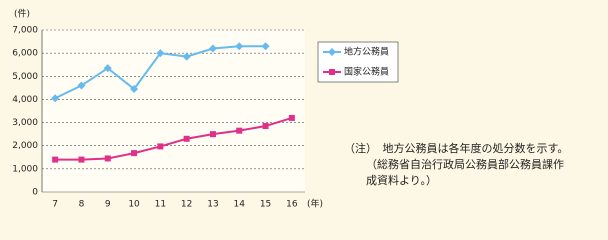 Image resolution: width=608 pixels, height=240 pixels. I want to click on x-tick-label: 10, so click(134, 205).